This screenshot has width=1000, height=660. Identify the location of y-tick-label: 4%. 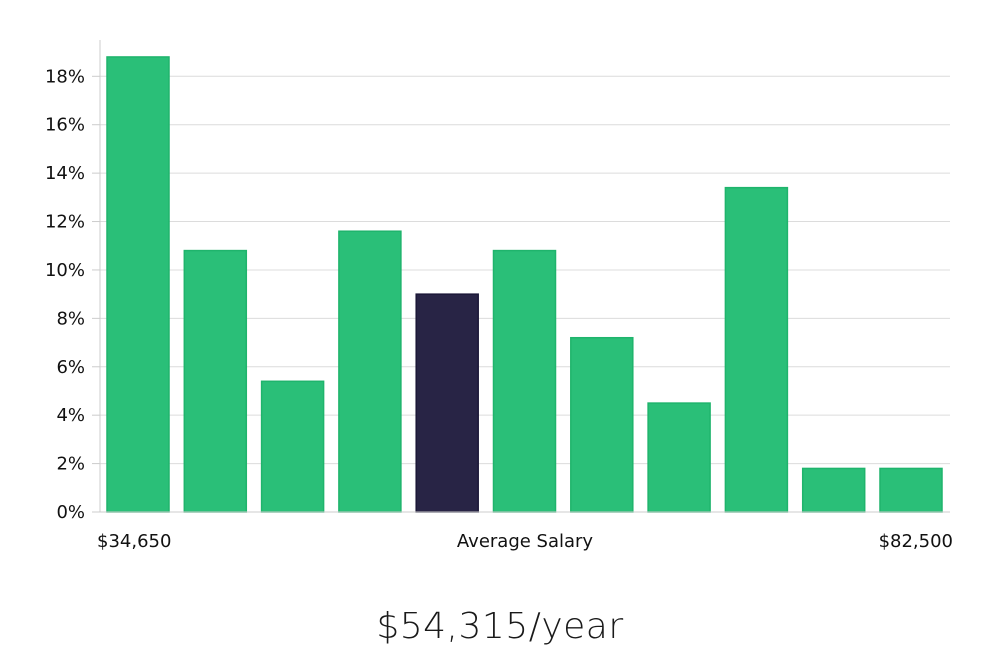
(70, 415).